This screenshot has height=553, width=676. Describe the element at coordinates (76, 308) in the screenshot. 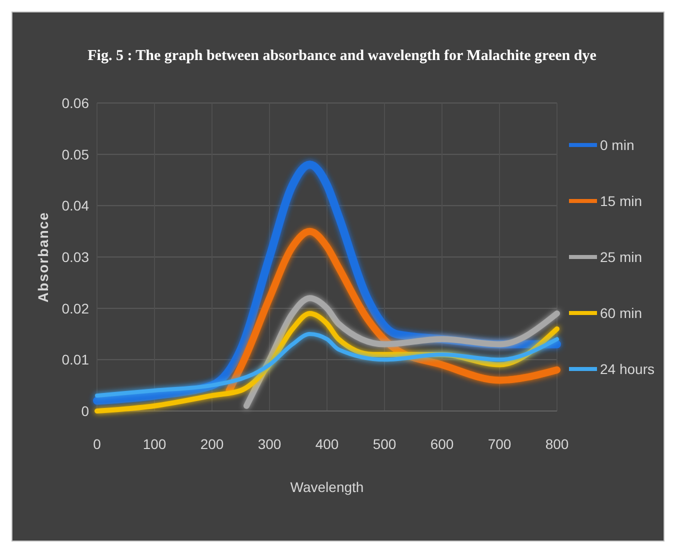

I see `y-tick-label: 0.02` at that location.